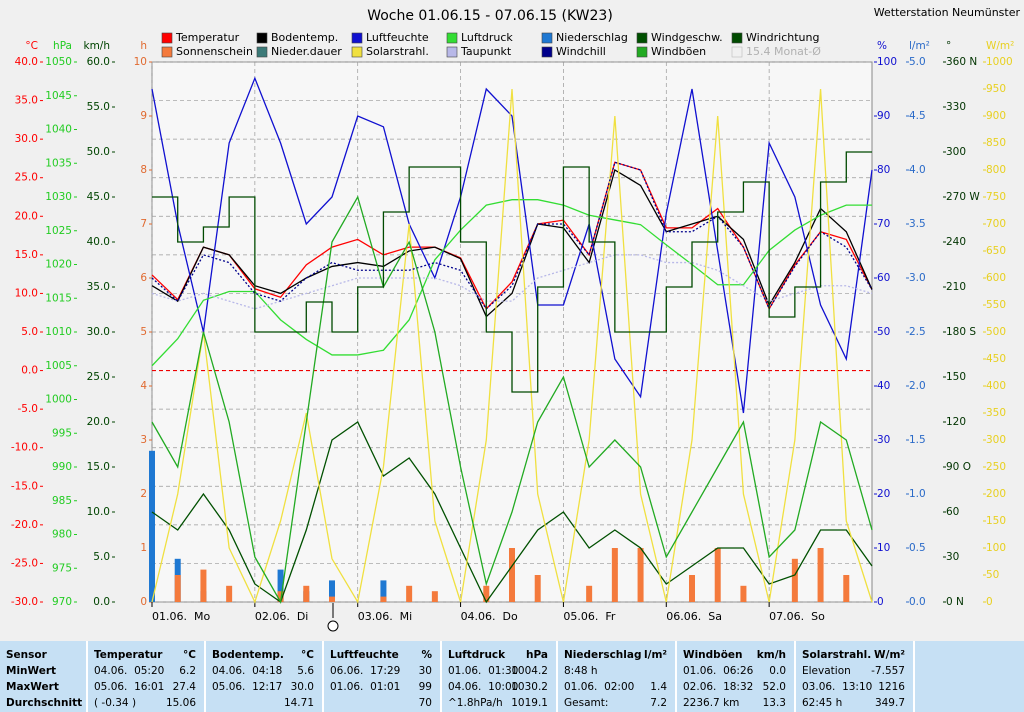 Image resolution: width=1024 pixels, height=712 pixels. What do you see at coordinates (996, 467) in the screenshot?
I see `y-tick-label: 250` at bounding box center [996, 467].